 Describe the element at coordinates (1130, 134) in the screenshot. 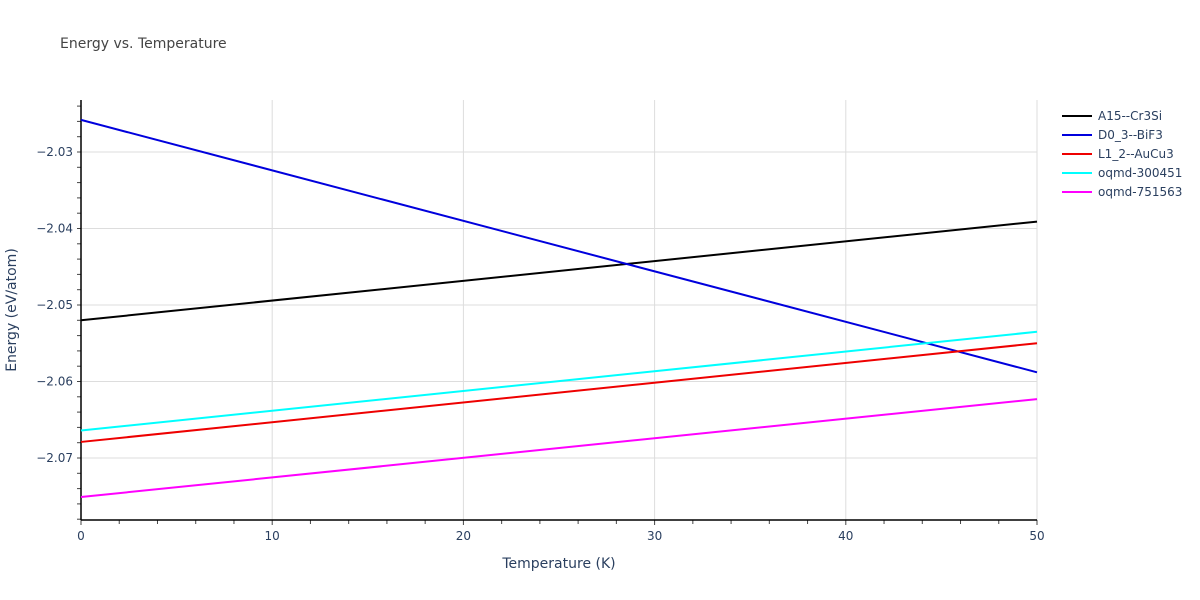

I see `legend-label: D0_3--BiF3` at that location.